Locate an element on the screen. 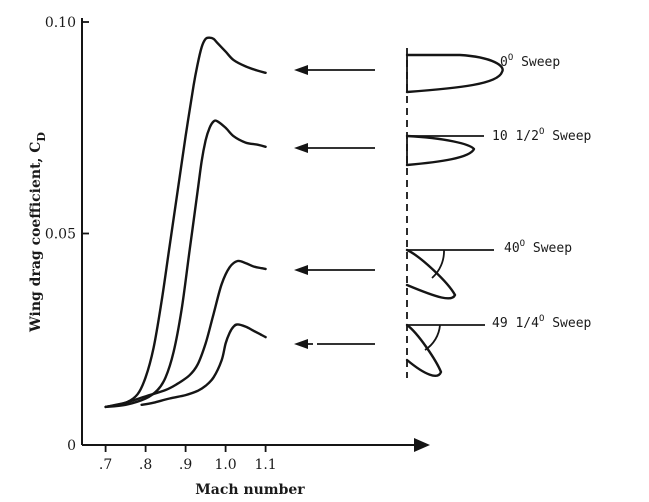  legend-label-suffix-1: Sweep is located at coordinates (567, 136).